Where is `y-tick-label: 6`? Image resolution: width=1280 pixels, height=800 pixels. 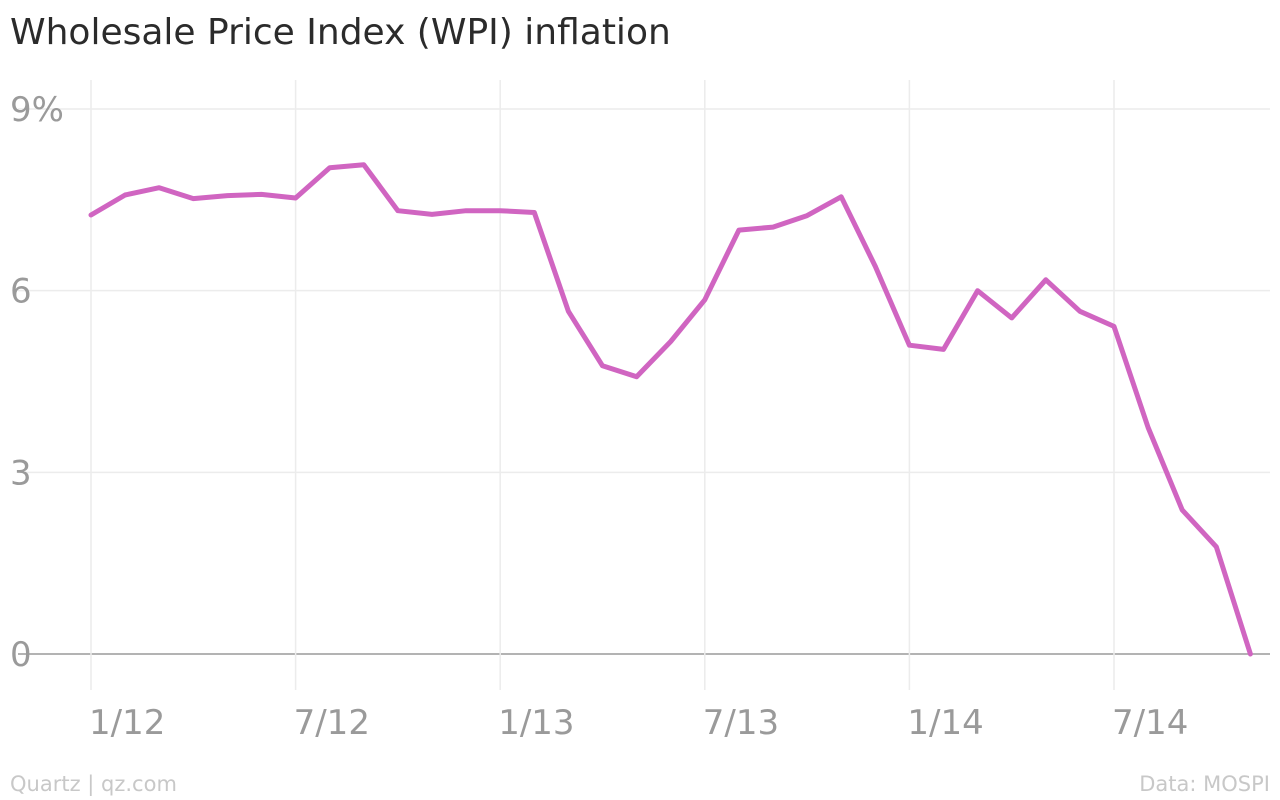 y-tick-label: 6 is located at coordinates (21, 292).